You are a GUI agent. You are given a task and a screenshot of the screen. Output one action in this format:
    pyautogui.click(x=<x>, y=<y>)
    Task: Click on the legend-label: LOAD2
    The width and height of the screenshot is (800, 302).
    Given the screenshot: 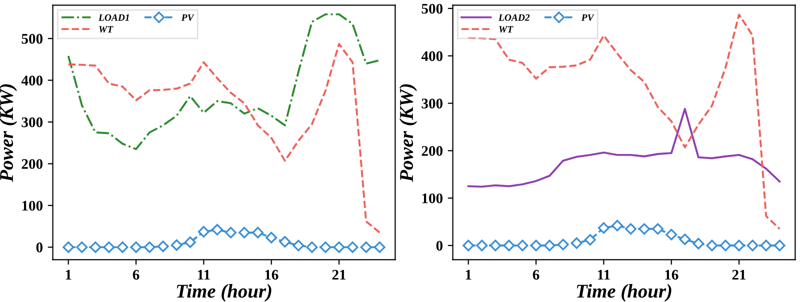 What is the action you would take?
    pyautogui.click(x=514, y=17)
    